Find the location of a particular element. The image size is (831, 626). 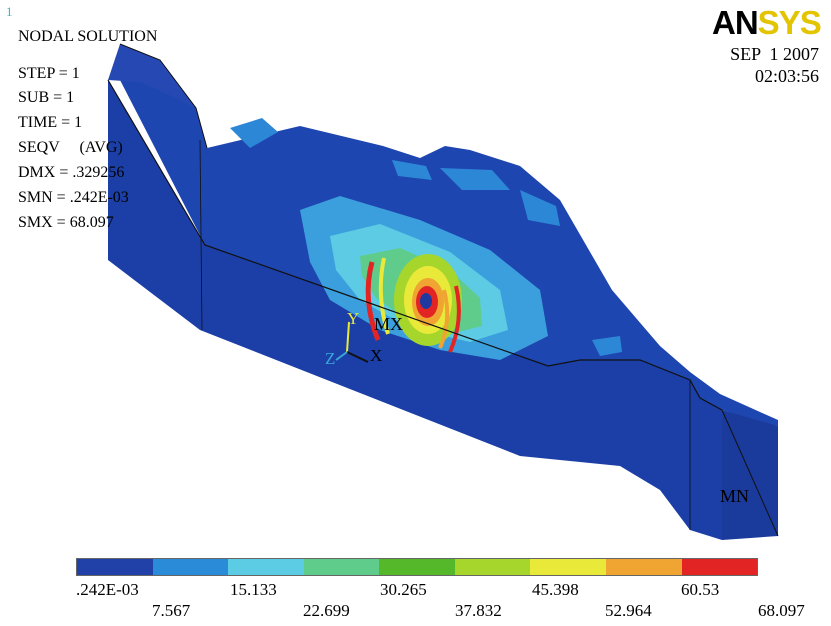

triad-z-axis is located at coordinates (341, 356).